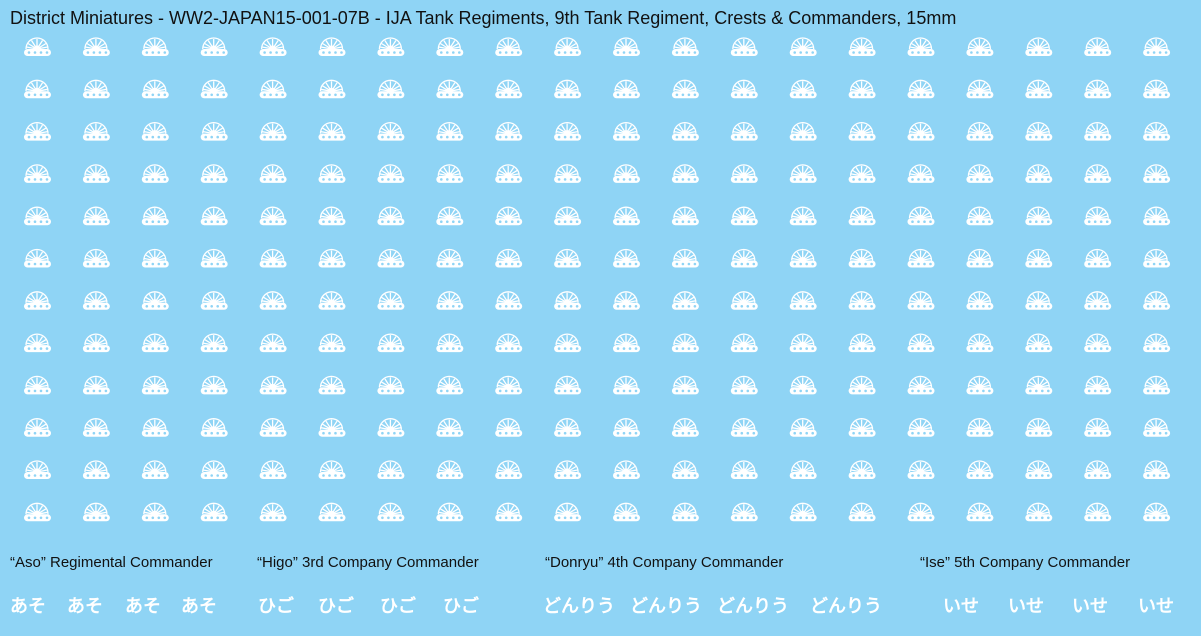 The width and height of the screenshot is (1201, 636). What do you see at coordinates (1025, 562) in the screenshot?
I see `commander-label: “Ise” 5th Company Commander` at bounding box center [1025, 562].